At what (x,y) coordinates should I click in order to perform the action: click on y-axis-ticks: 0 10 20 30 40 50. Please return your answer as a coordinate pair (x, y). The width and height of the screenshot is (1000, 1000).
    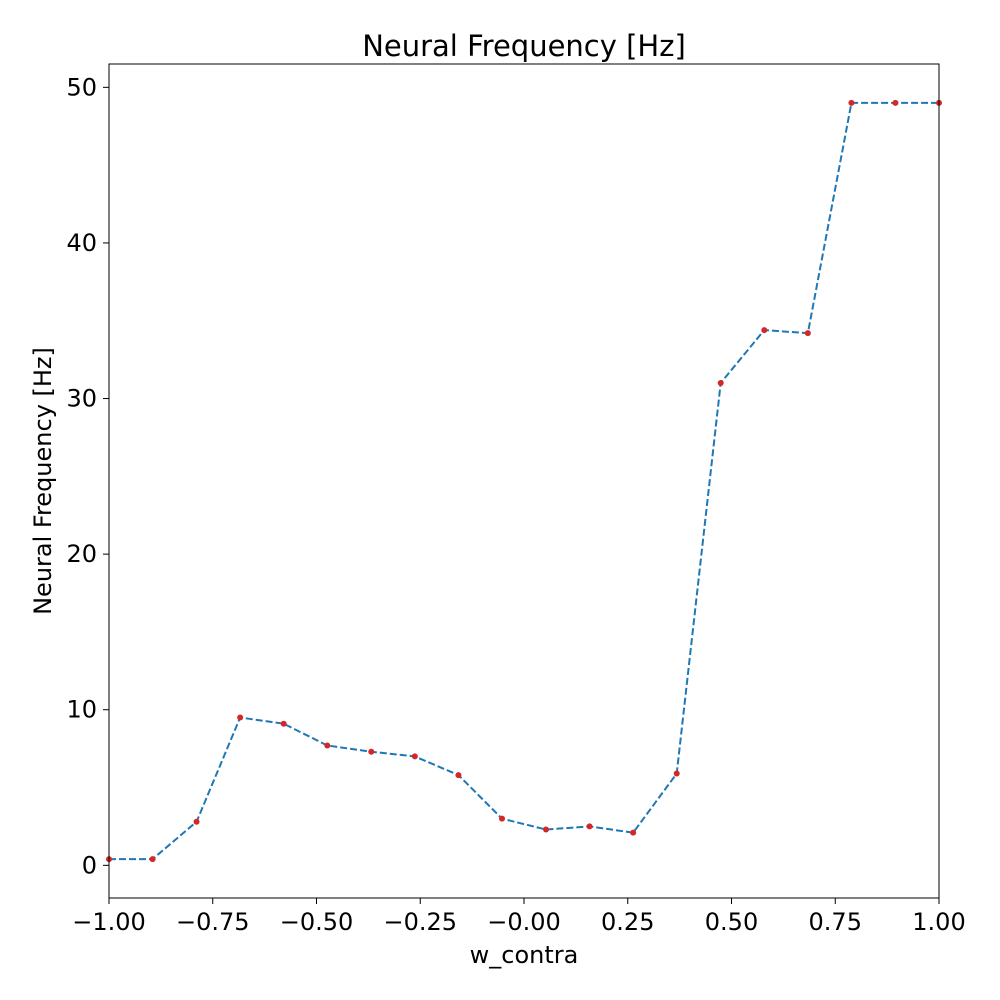
    Looking at the image, I should click on (87, 476).